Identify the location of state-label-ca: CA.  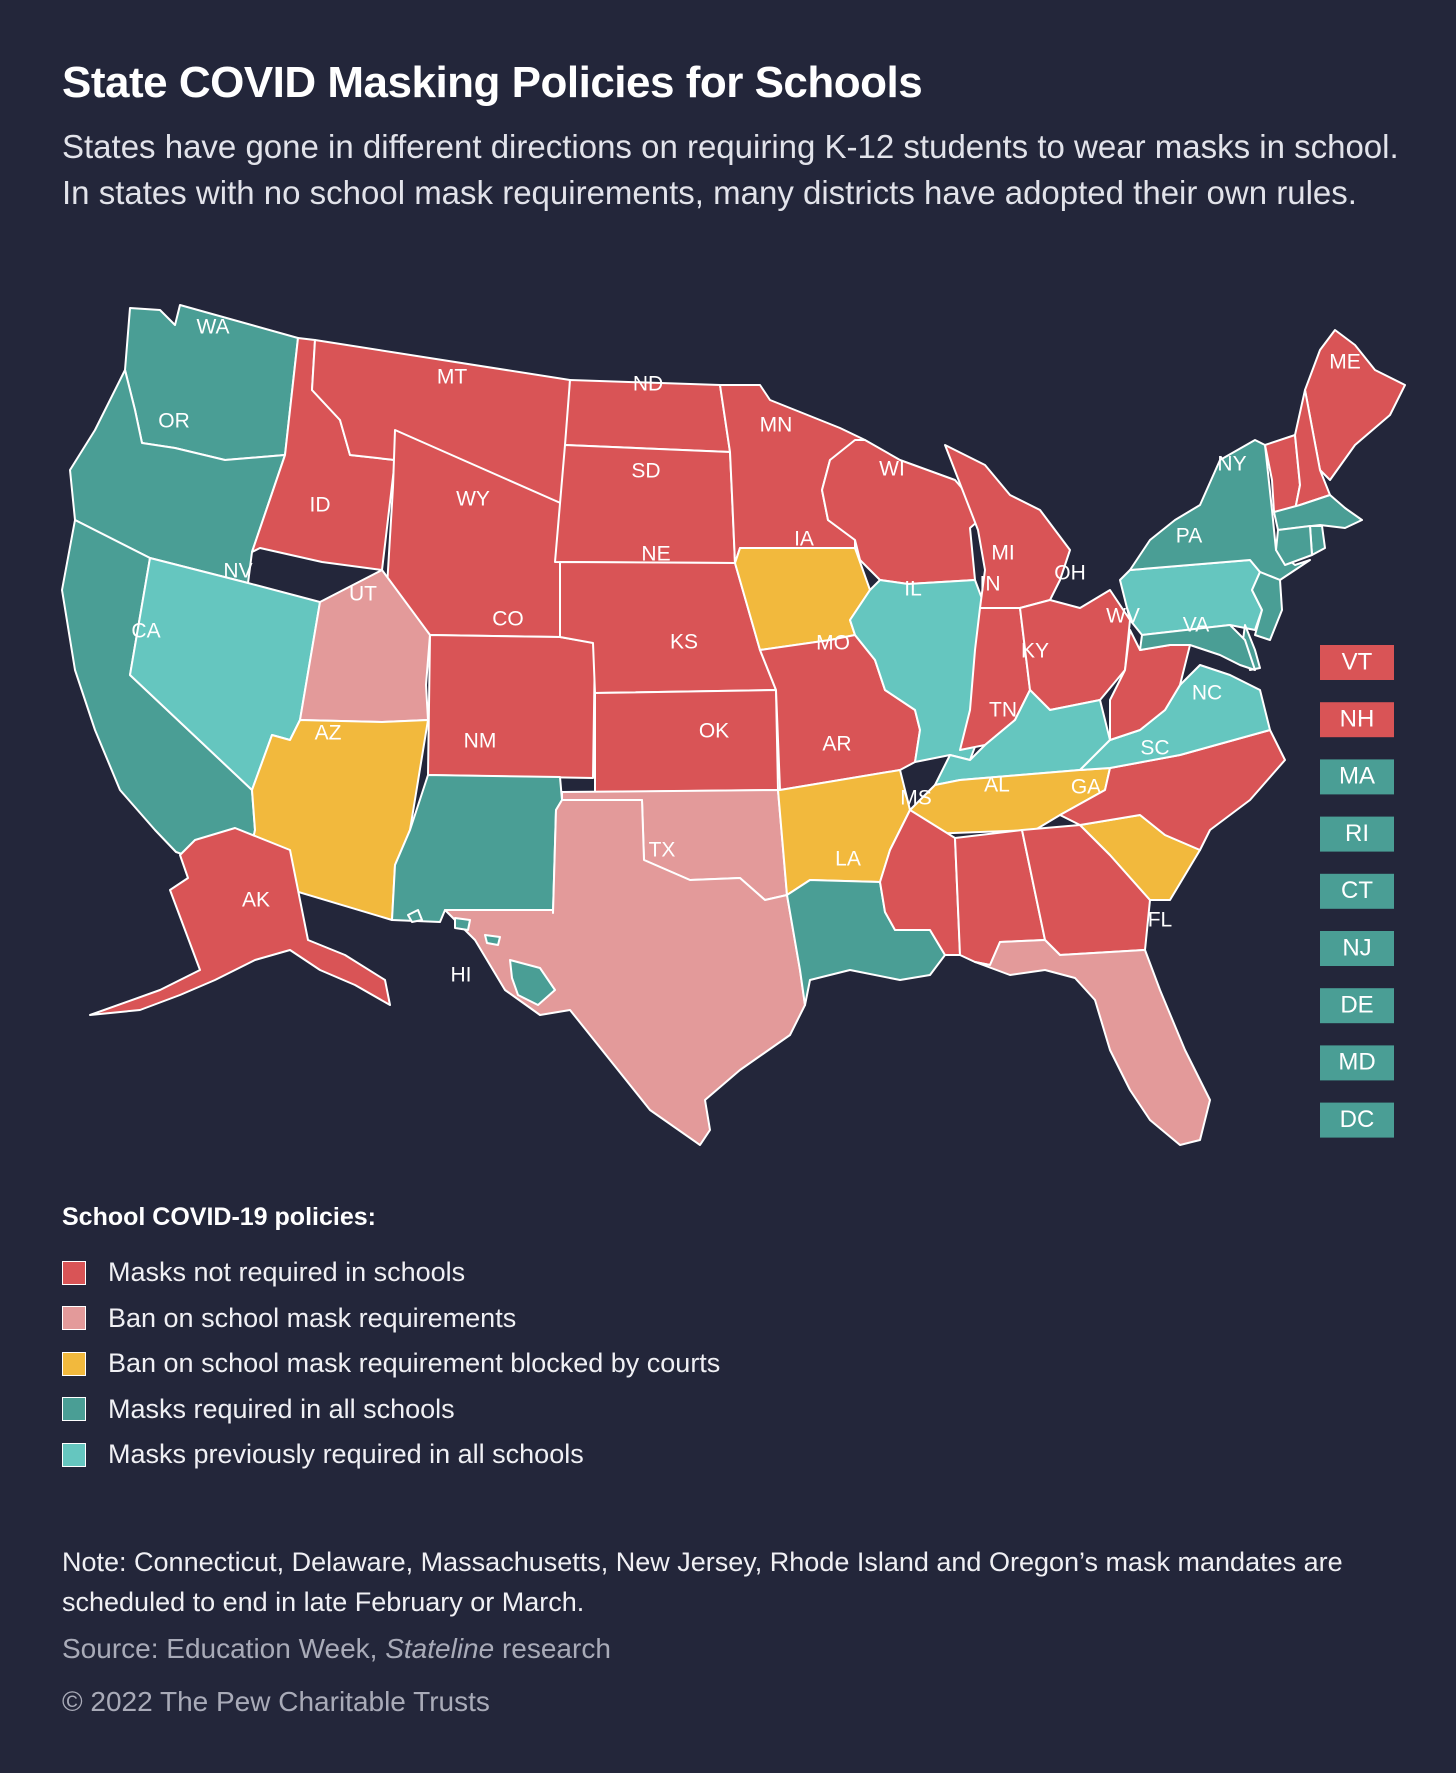
(145, 631).